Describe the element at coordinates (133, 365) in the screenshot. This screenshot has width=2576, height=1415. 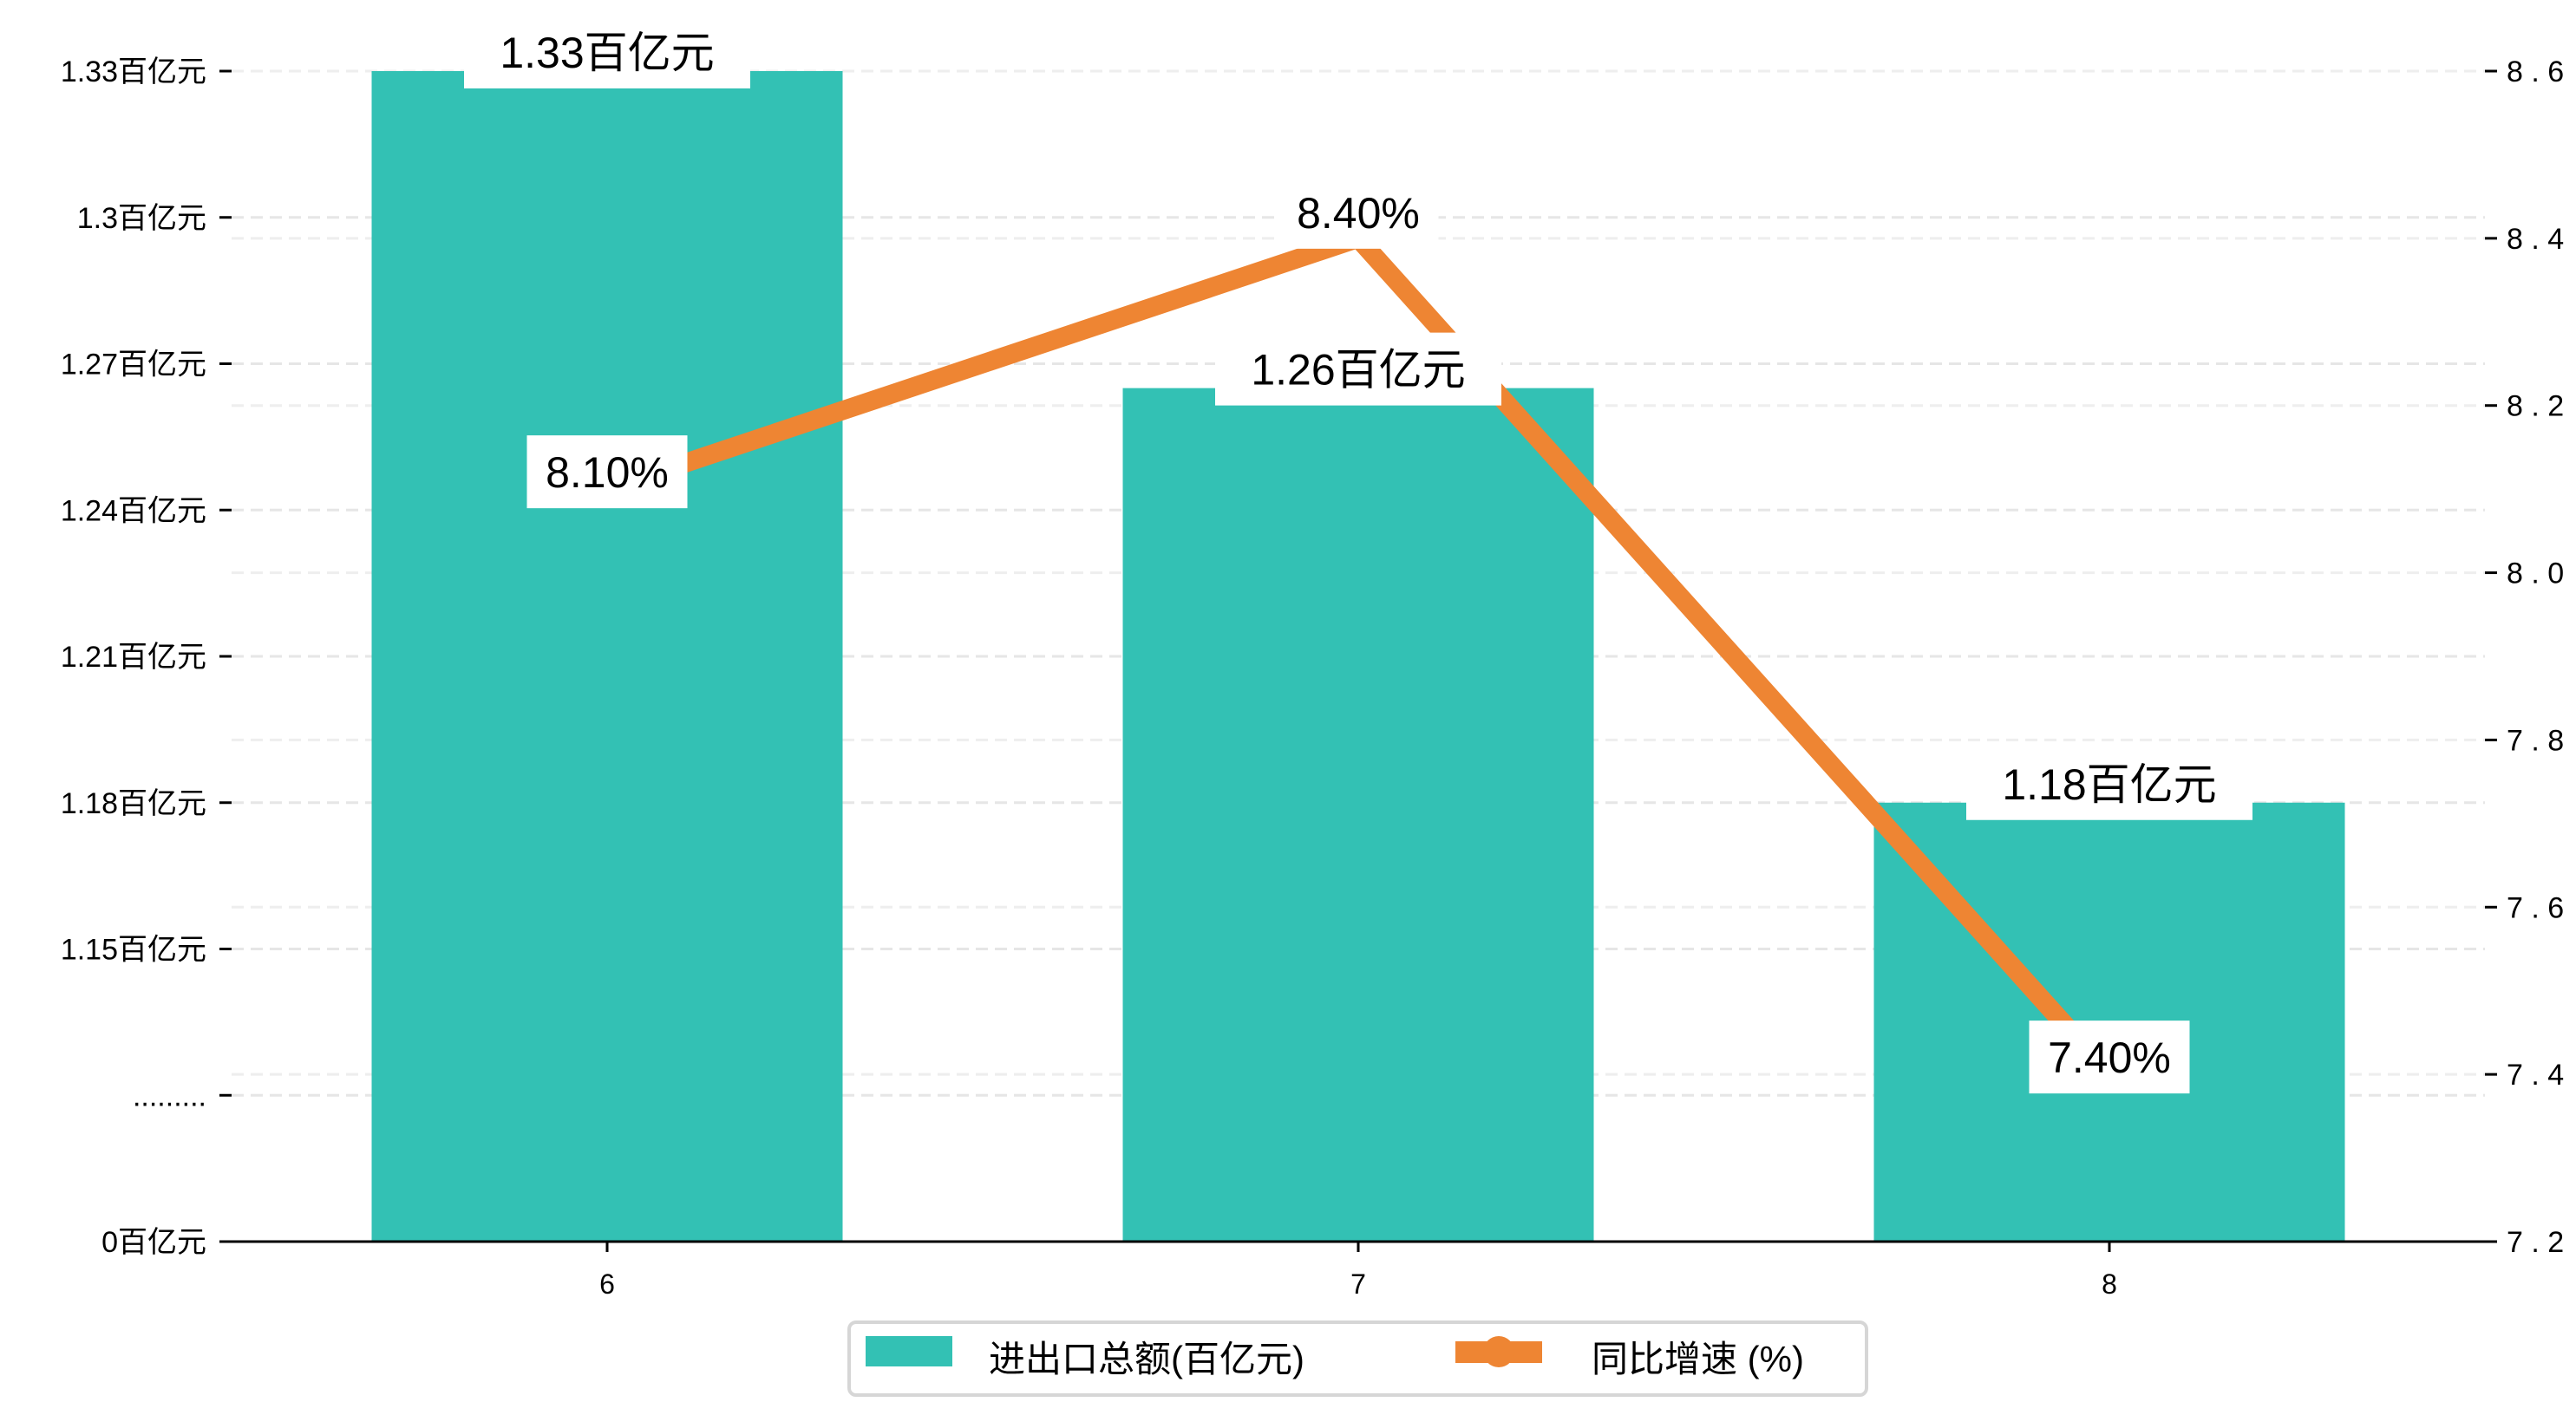
I see `left-tick-label: 1.27百亿元` at that location.